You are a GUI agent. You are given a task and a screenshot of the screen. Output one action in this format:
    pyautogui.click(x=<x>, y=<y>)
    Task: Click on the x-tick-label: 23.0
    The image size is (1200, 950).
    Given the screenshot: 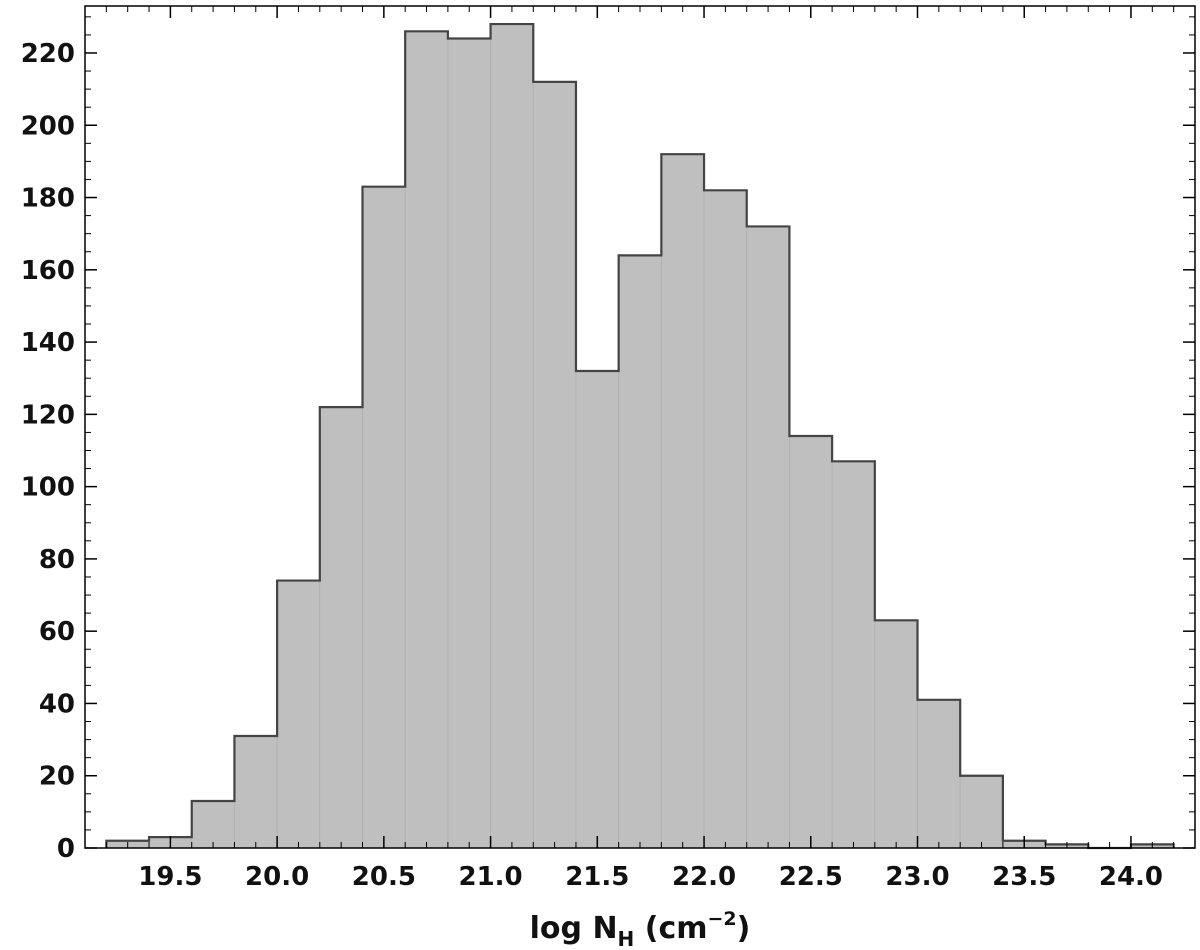 What is the action you would take?
    pyautogui.click(x=917, y=877)
    